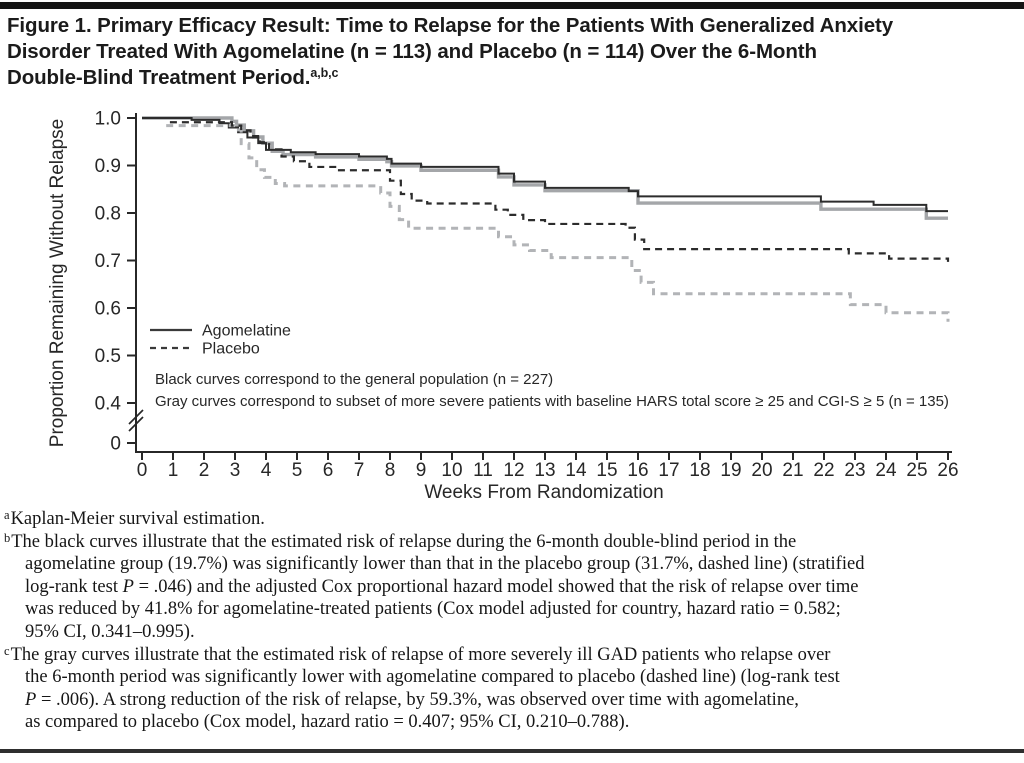 This screenshot has width=1024, height=763. What do you see at coordinates (108, 309) in the screenshot?
I see `y-tick-label: 0.6` at bounding box center [108, 309].